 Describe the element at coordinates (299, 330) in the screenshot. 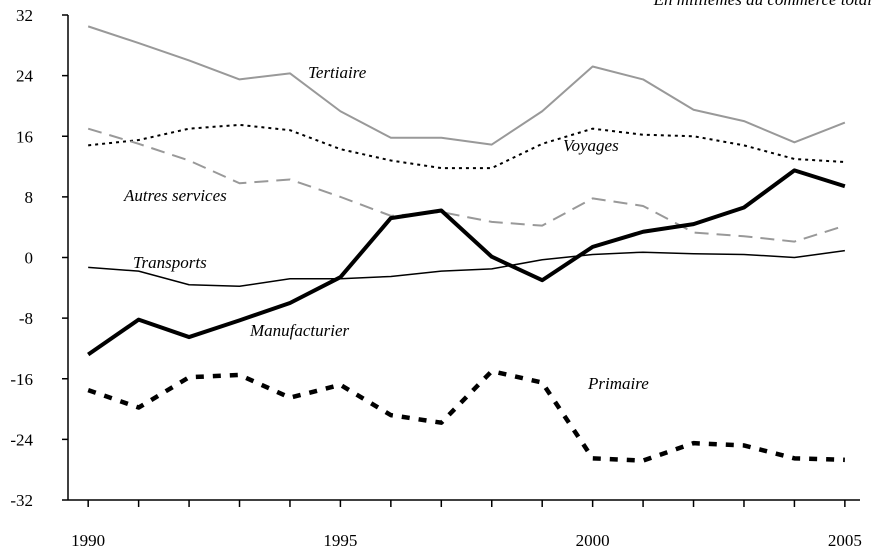

I see `series-label: Manufacturier` at that location.